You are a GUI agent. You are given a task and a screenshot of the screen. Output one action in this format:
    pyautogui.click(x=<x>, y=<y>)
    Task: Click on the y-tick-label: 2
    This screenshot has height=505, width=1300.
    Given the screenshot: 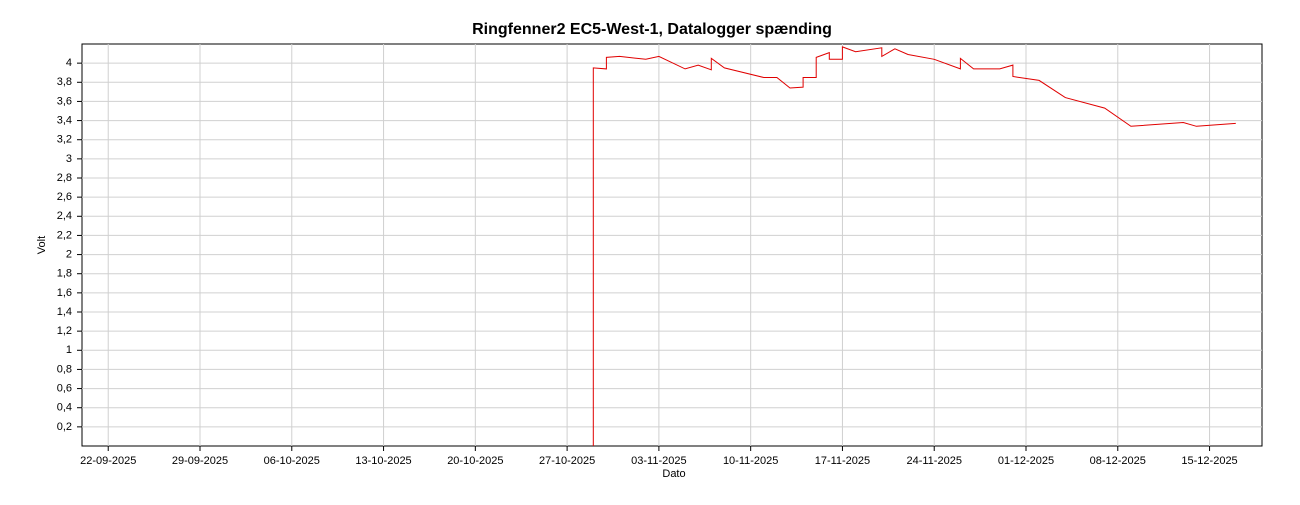 What is the action you would take?
    pyautogui.click(x=69, y=254)
    